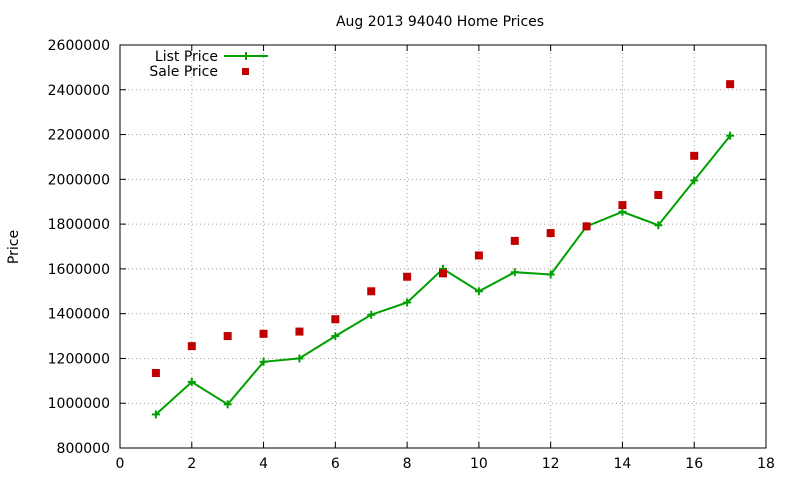 This screenshot has width=800, height=484. Describe the element at coordinates (120, 464) in the screenshot. I see `x-tick-label: 0` at that location.